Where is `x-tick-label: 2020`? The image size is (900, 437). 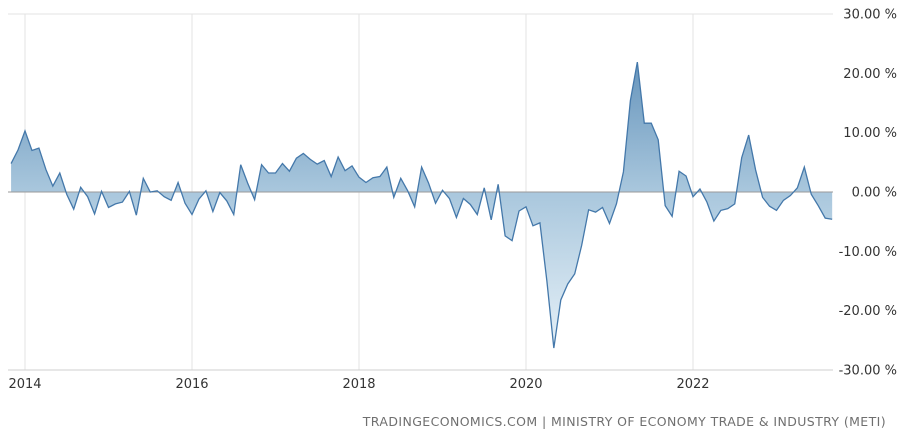
x-tick-label: 2020 is located at coordinates (525, 384).